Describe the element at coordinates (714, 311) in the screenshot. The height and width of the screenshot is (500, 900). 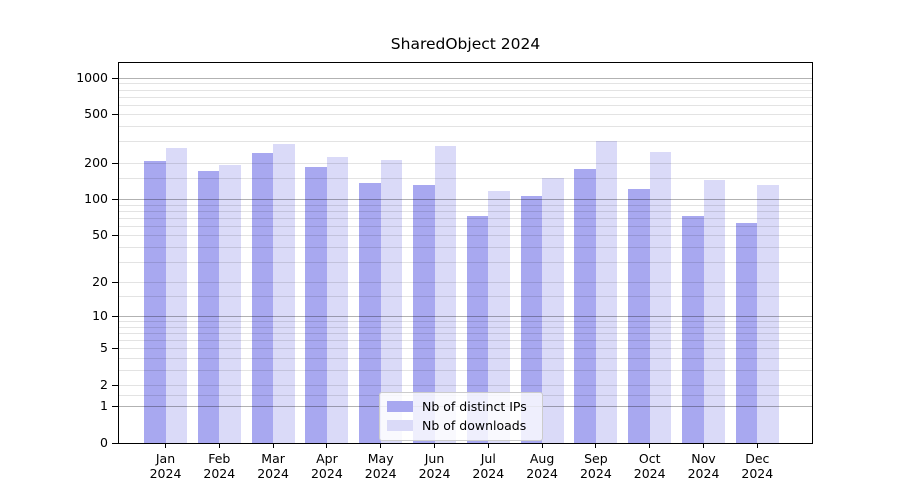
I see `bar-downloads-nov` at that location.